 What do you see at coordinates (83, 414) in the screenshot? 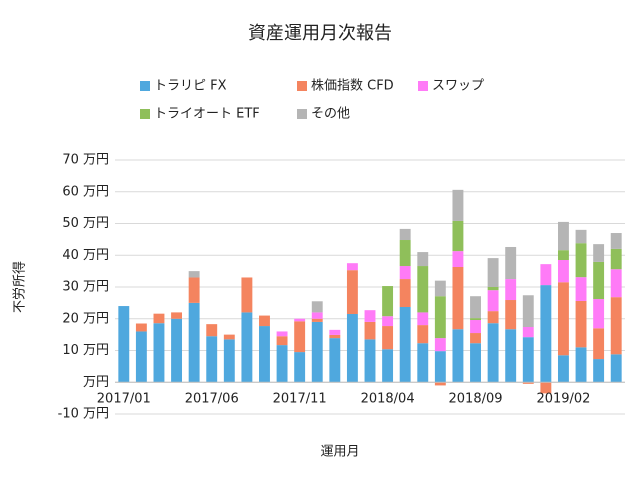
I see `y-tick-label: -10 万円` at bounding box center [83, 414].